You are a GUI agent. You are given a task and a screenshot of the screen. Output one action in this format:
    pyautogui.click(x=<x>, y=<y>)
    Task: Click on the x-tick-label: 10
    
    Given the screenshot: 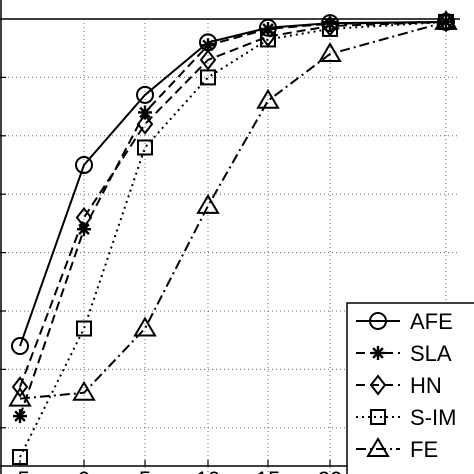 What is the action you would take?
    pyautogui.click(x=208, y=470)
    